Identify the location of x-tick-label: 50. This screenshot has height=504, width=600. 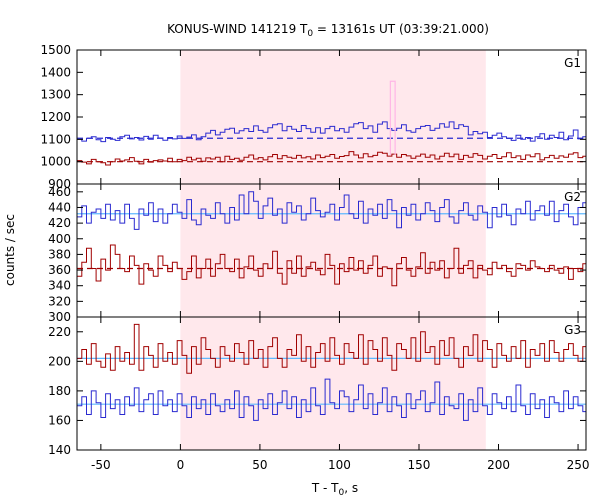
(259, 465).